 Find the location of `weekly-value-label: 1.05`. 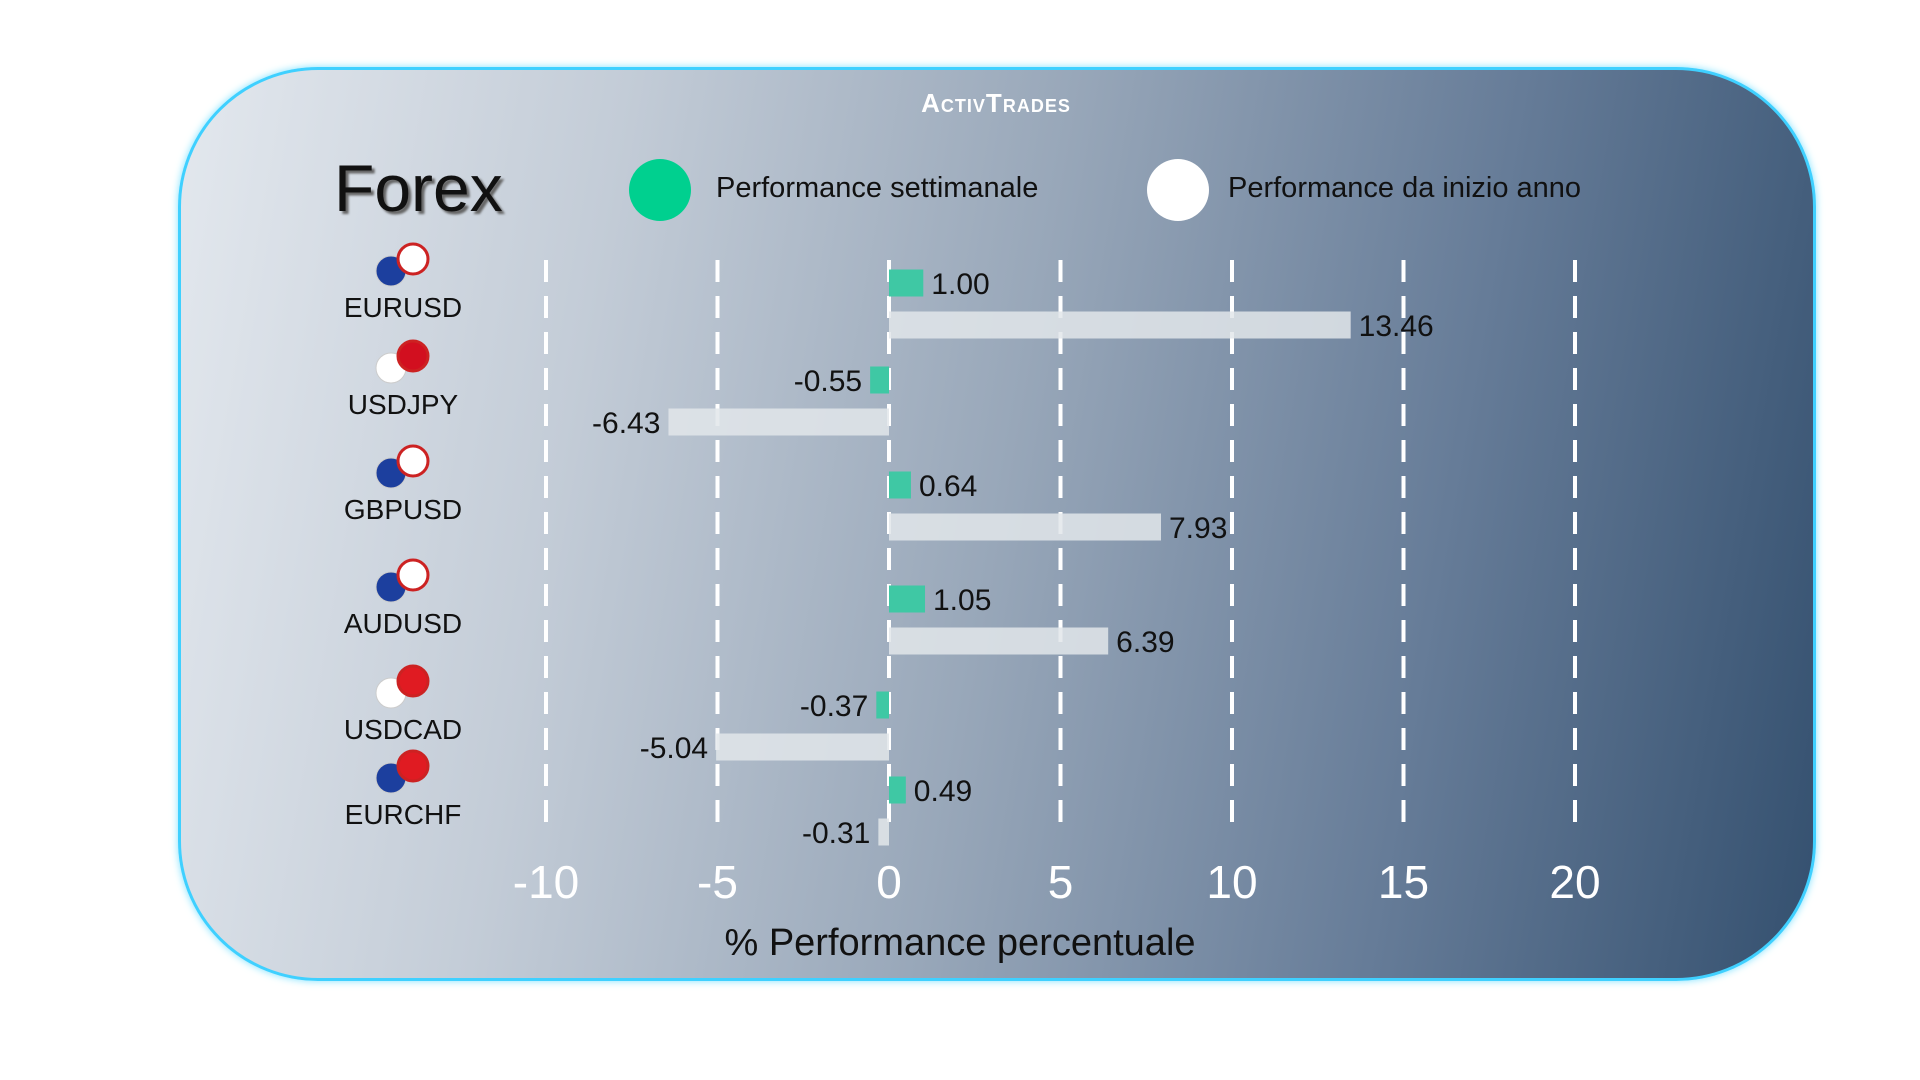

weekly-value-label: 1.05 is located at coordinates (962, 600).